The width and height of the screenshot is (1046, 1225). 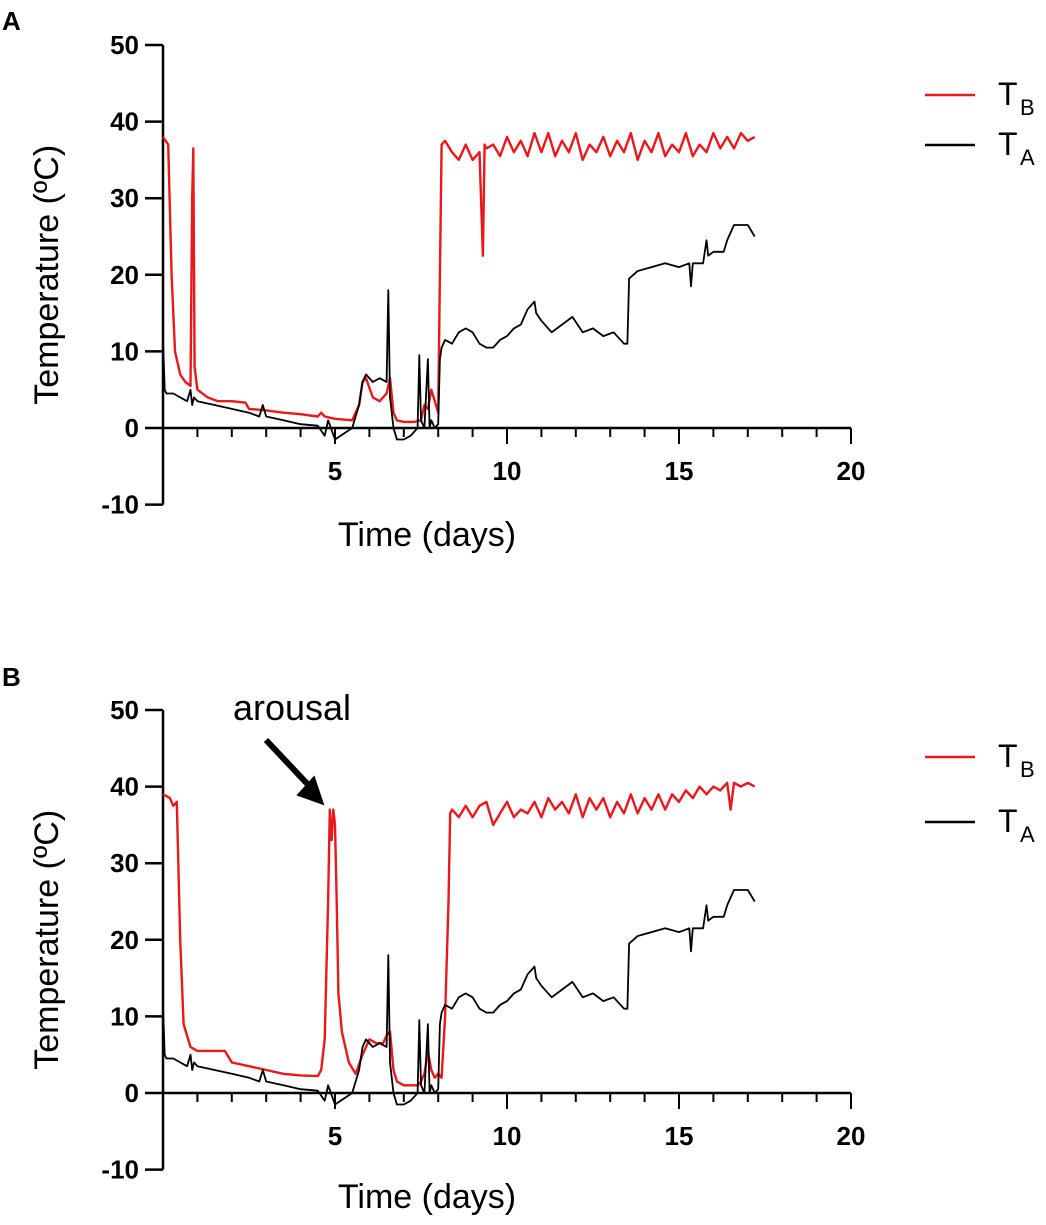 I want to click on panel-letter: A, so click(x=11, y=21).